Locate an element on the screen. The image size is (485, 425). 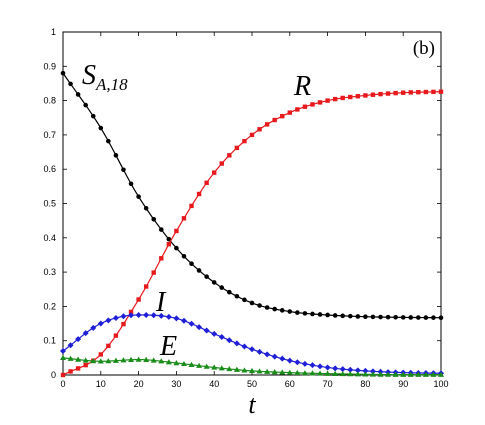
y-tick-label: 0.3 is located at coordinates (49, 272).